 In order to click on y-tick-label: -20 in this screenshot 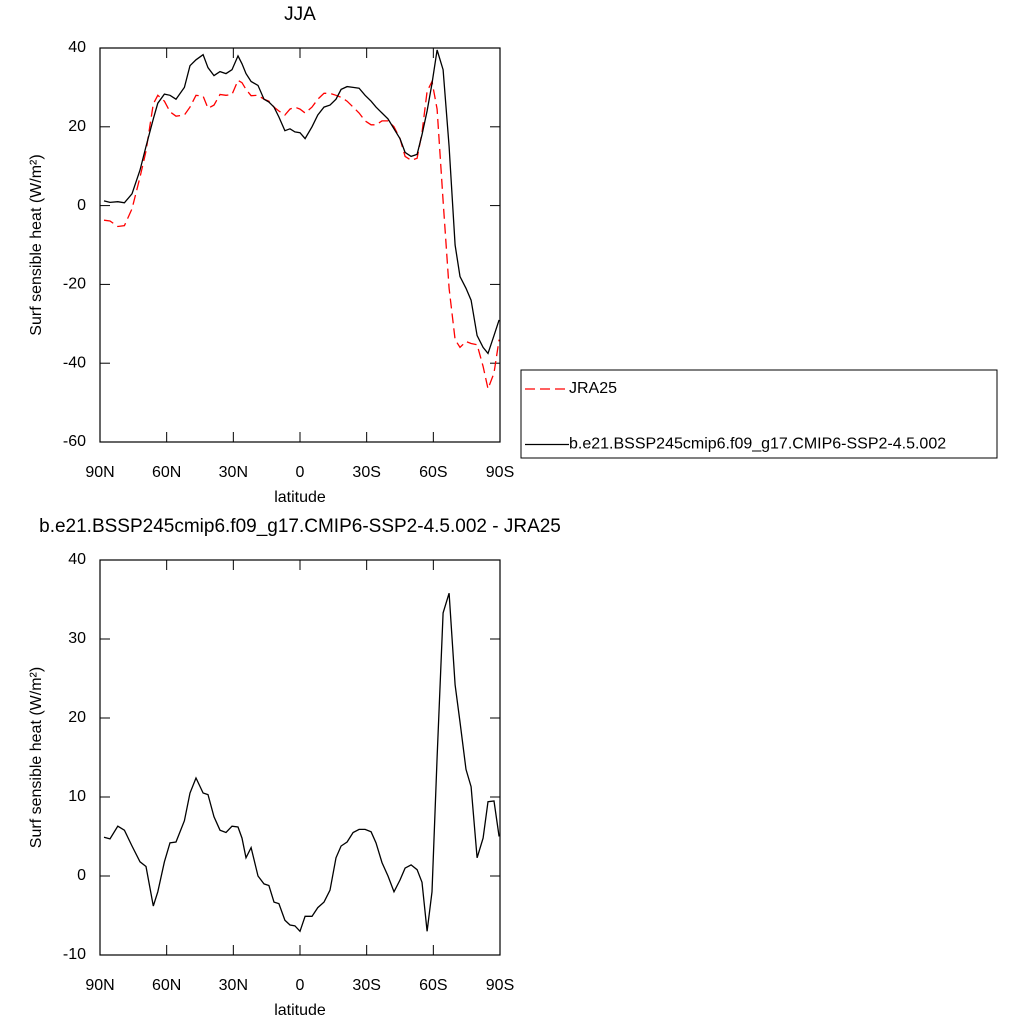, I will do `click(74, 284)`.